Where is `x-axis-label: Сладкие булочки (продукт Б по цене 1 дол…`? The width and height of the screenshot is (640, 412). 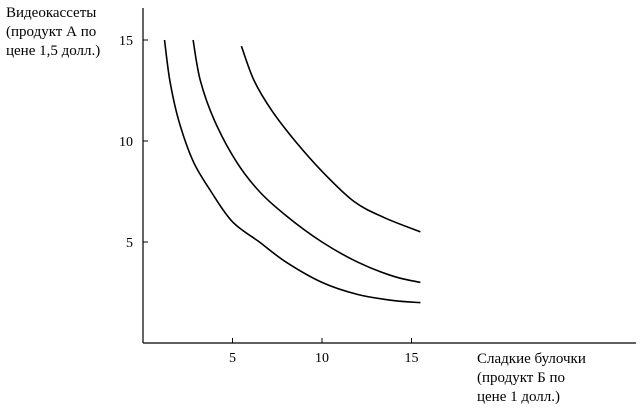 x-axis-label: Сладкие булочки (продукт Б по цене 1 дол… is located at coordinates (531, 378).